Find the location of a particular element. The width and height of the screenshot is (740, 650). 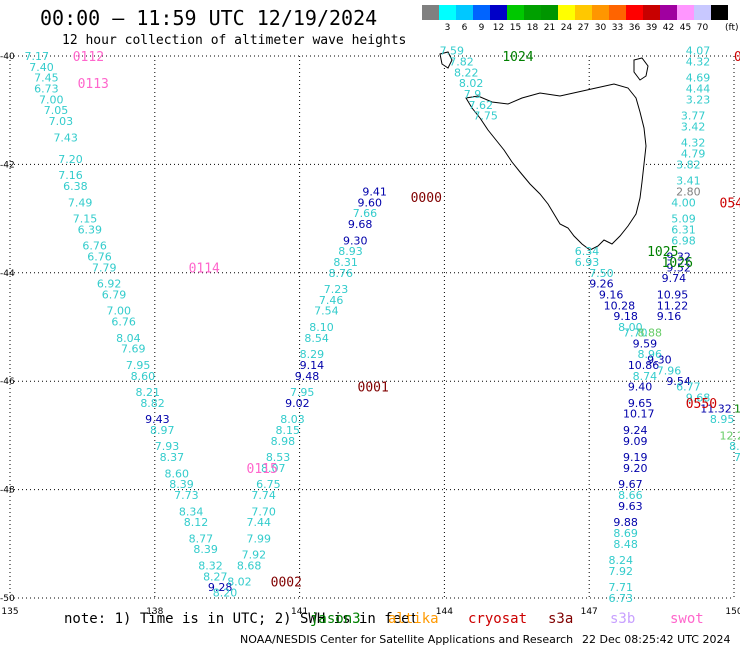

wave-height-value: 7.73 is located at coordinates (186, 495).